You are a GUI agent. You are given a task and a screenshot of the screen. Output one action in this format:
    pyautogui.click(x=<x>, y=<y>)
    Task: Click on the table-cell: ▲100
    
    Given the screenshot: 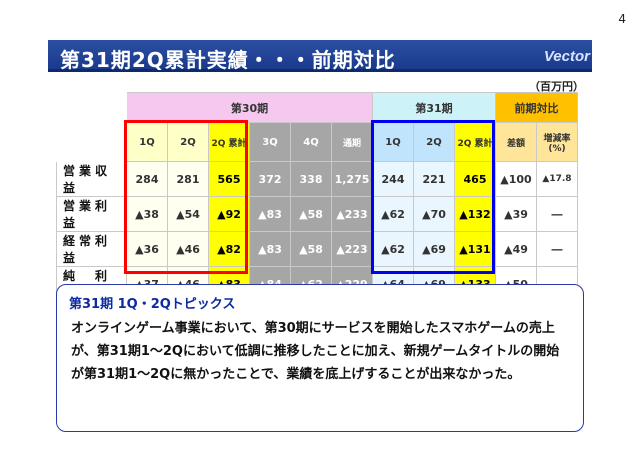 What is the action you would take?
    pyautogui.click(x=516, y=179)
    